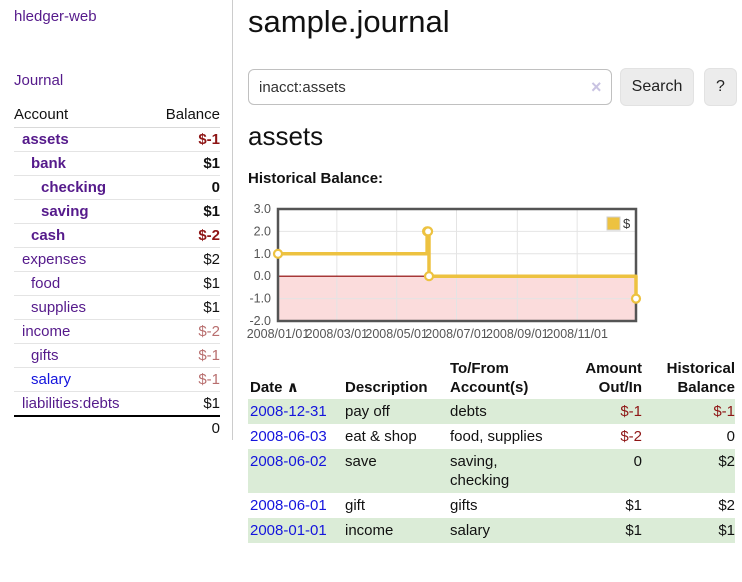  Describe the element at coordinates (185, 259) in the screenshot. I see `account-balance: $2` at that location.